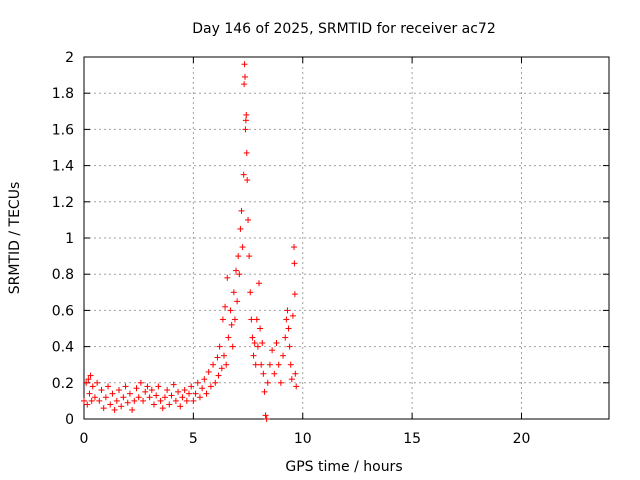  What do you see at coordinates (522, 439) in the screenshot?
I see `x-tick-label: 20` at bounding box center [522, 439].